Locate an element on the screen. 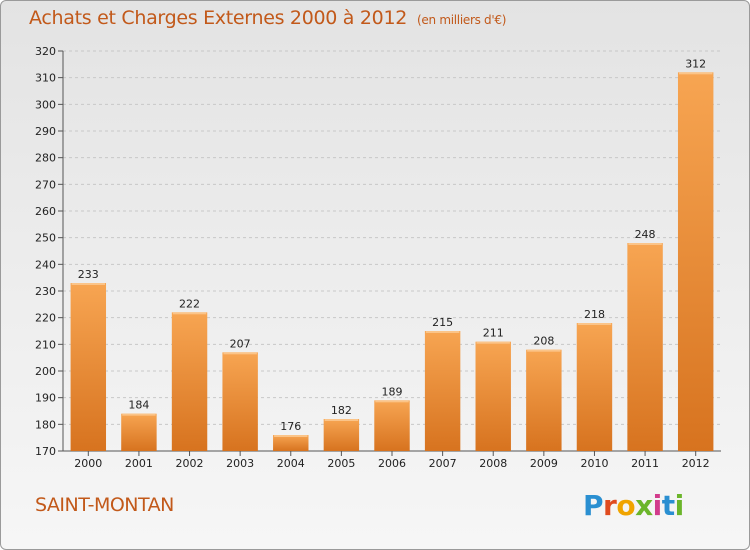  x-tick-label: 2010 is located at coordinates (594, 463).